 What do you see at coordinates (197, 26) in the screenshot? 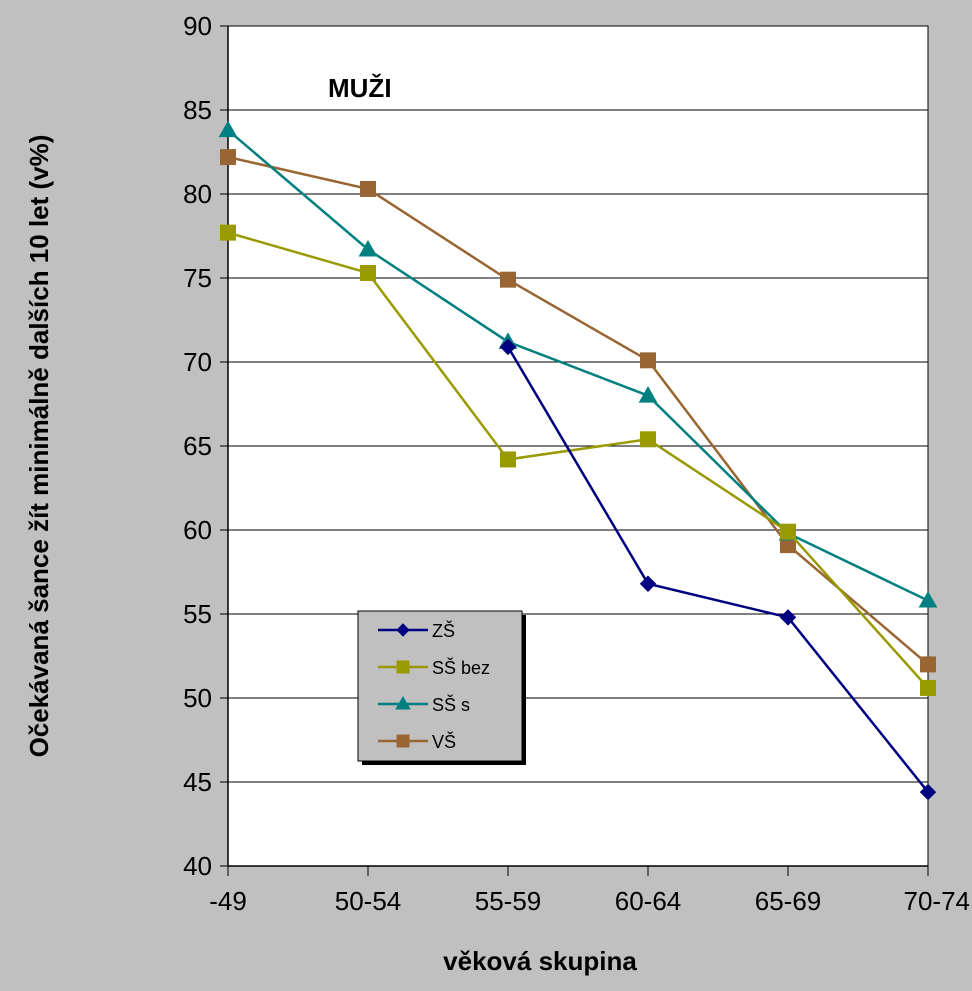
I see `y-tick-label: 90` at bounding box center [197, 26].